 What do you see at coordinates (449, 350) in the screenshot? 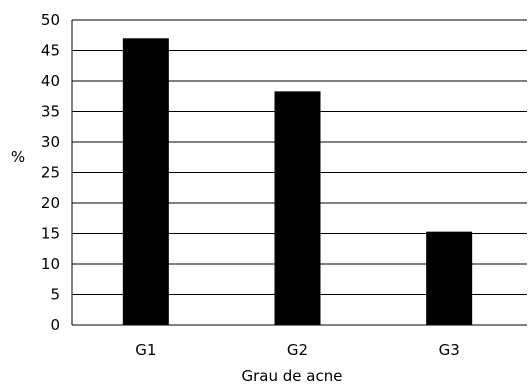
I see `x-tick-label: G3` at bounding box center [449, 350].